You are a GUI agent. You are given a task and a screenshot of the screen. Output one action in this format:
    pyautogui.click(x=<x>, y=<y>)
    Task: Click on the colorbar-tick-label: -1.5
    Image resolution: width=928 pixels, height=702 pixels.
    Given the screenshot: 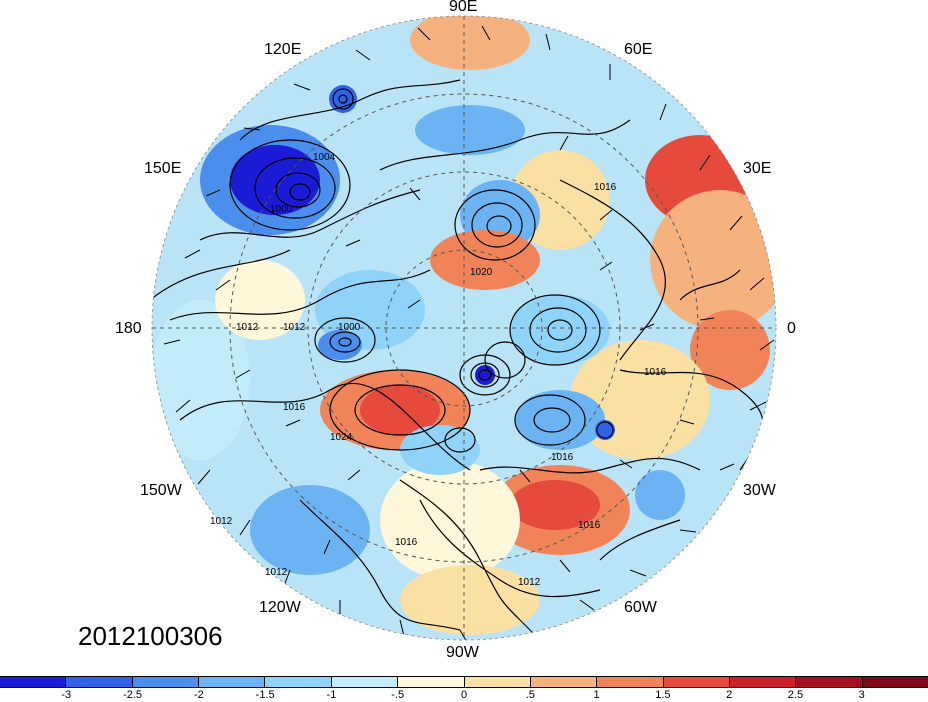 What is the action you would take?
    pyautogui.click(x=265, y=695)
    